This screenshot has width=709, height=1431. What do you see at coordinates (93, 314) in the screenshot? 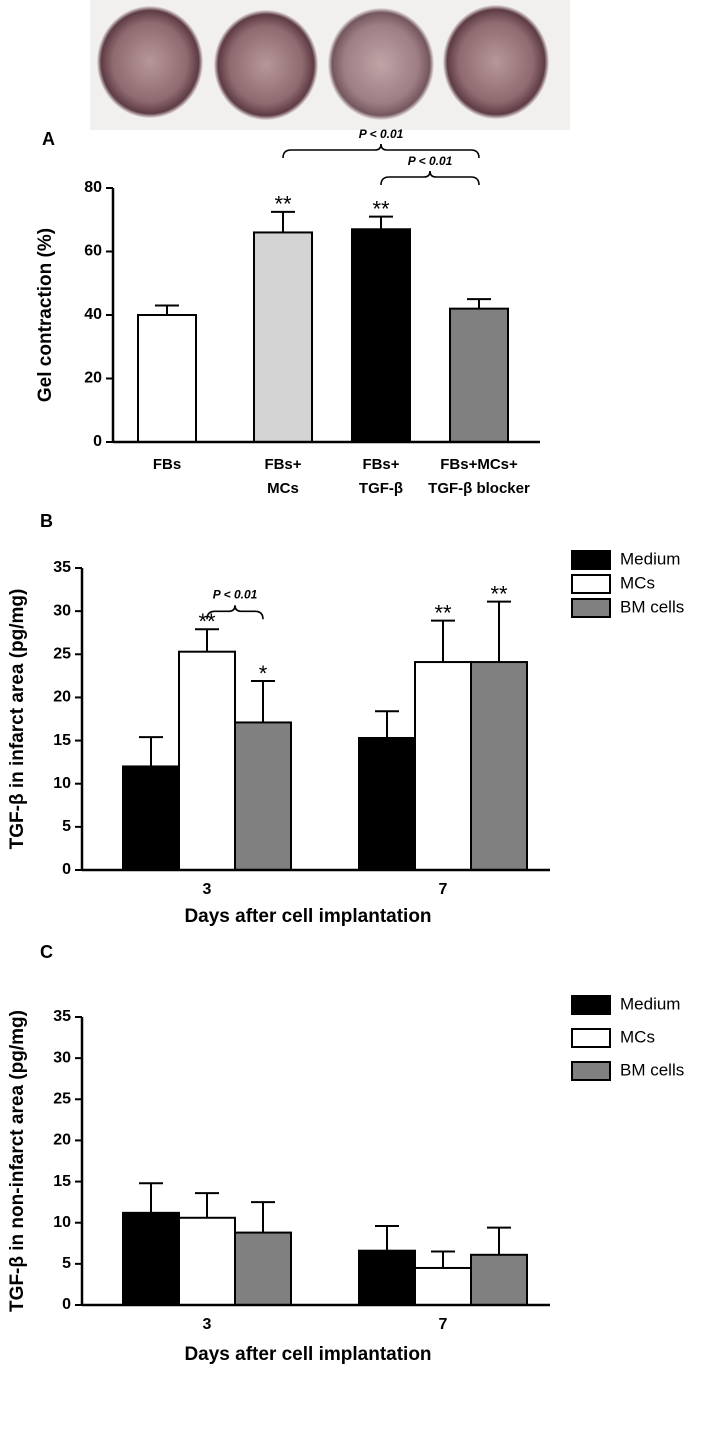
I see `y-tick-label: 40` at bounding box center [93, 314].